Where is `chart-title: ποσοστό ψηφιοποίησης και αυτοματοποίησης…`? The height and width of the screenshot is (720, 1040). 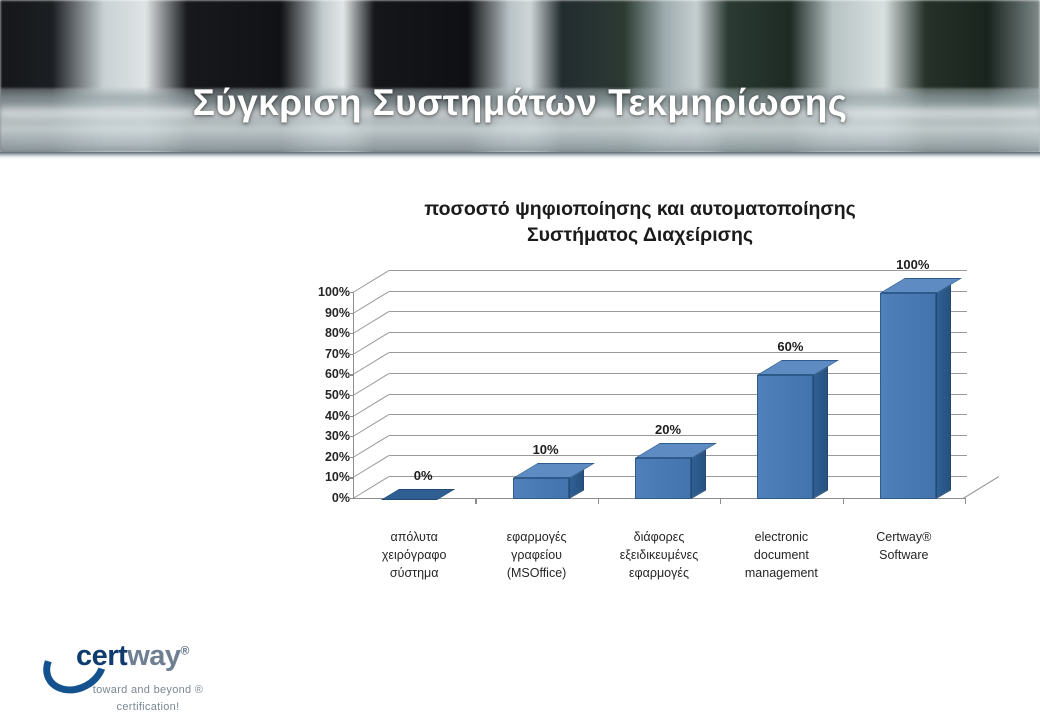
chart-title: ποσοστό ψηφιοποίησης και αυτοματοποίησης… is located at coordinates (640, 222).